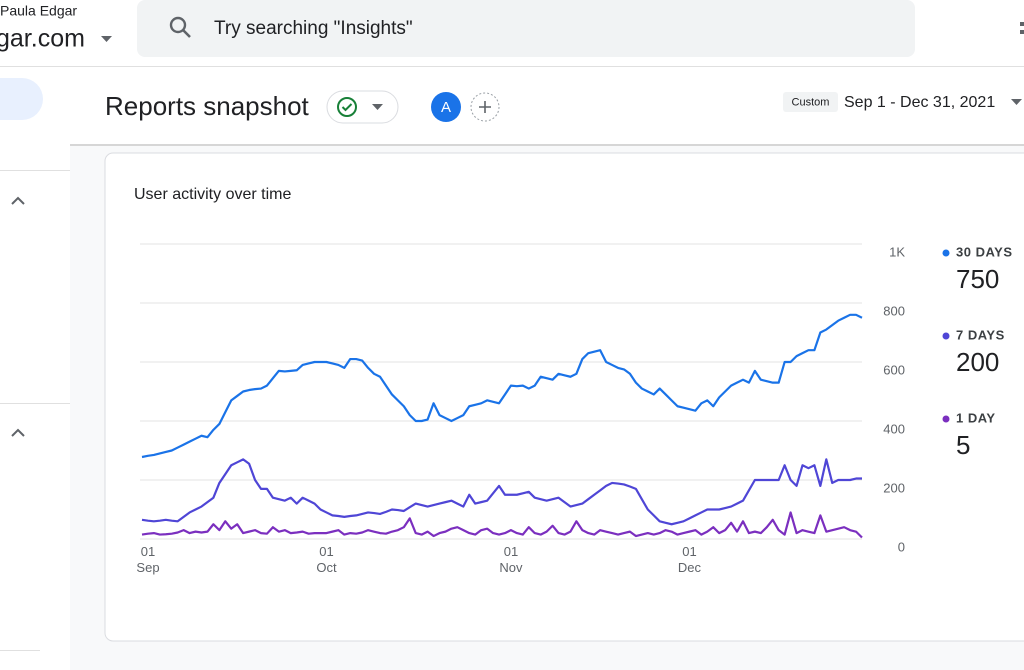 The height and width of the screenshot is (670, 1024). I want to click on add-comparison, so click(485, 107).